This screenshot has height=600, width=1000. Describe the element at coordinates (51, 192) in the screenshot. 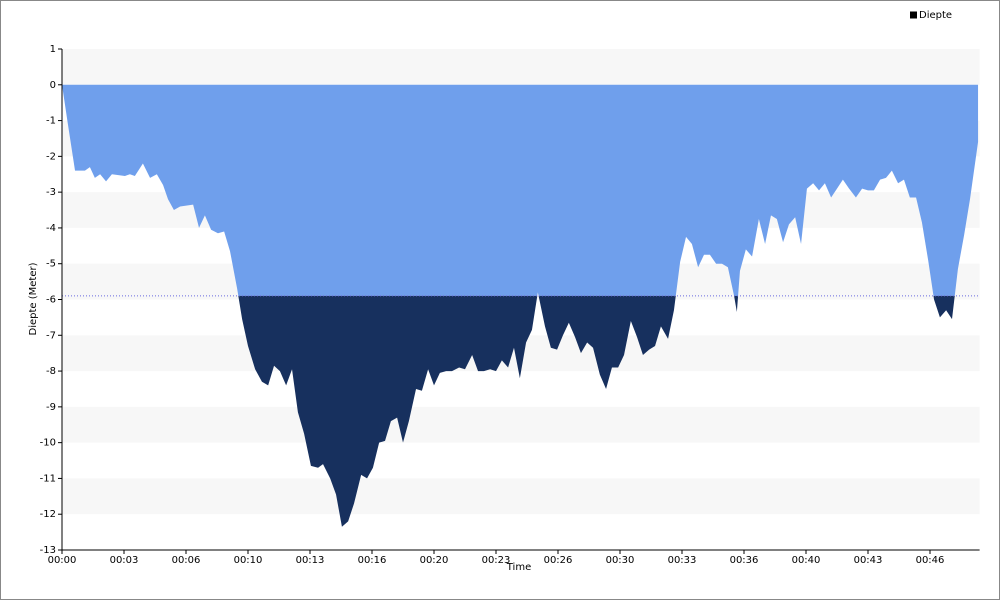

I see `y-tick-label: -3` at that location.